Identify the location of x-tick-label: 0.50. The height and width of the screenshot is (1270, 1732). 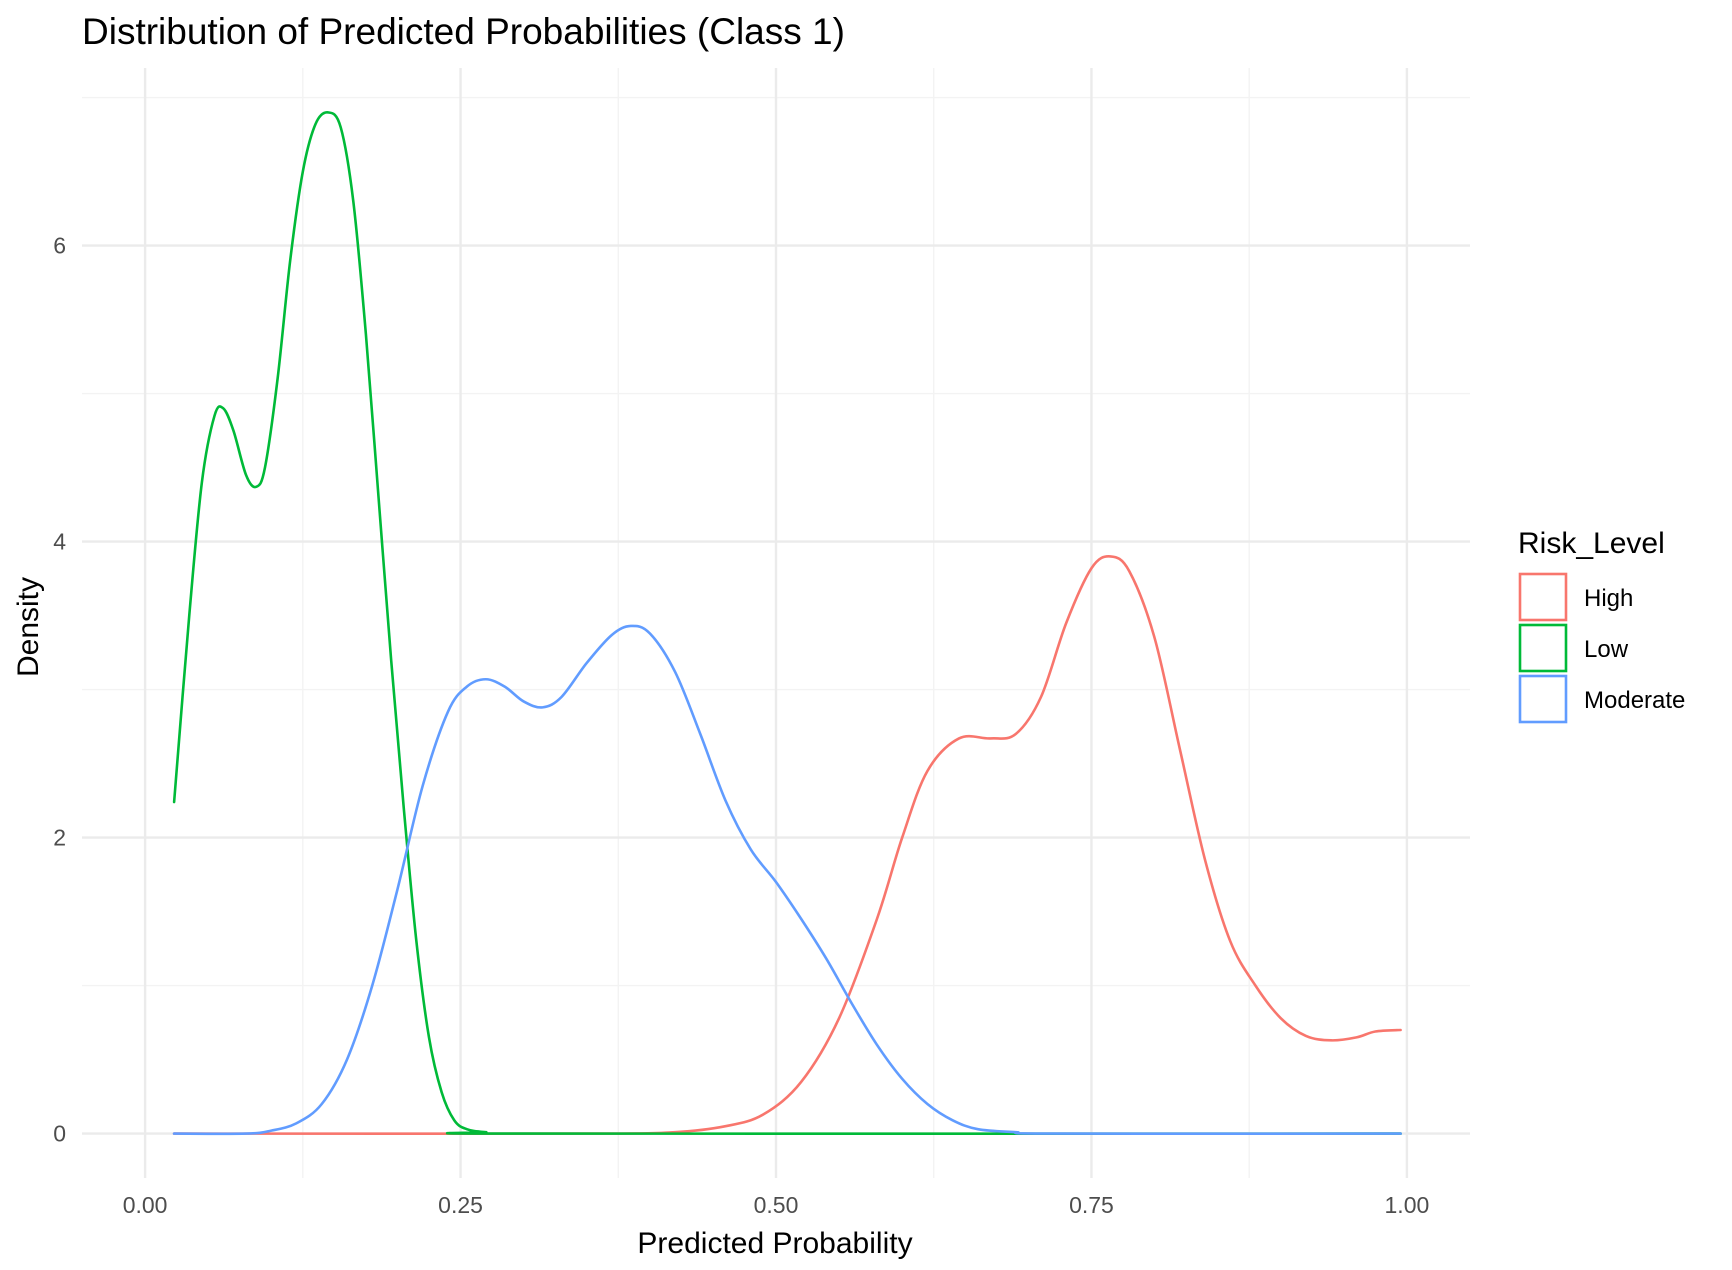
(776, 1205).